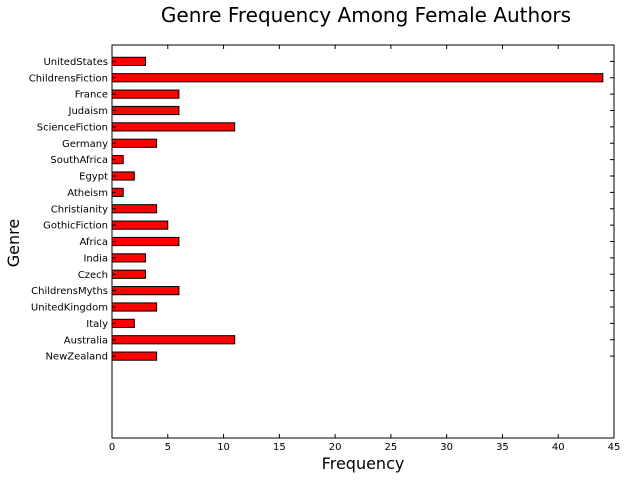  Describe the element at coordinates (88, 111) in the screenshot. I see `y-tick-label: Judaism` at that location.